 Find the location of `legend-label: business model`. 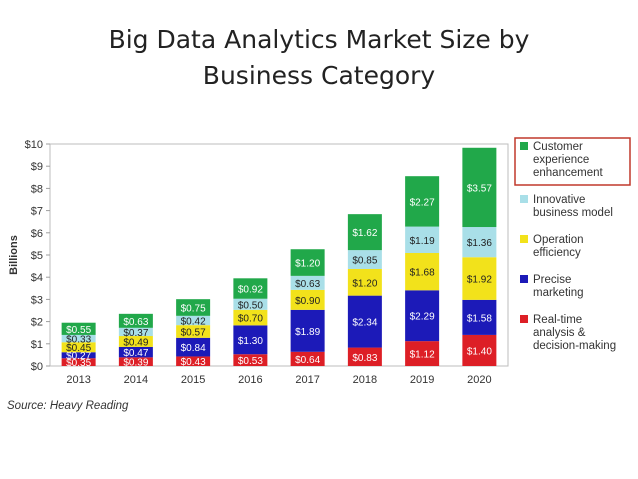

legend-label: business model is located at coordinates (573, 213).